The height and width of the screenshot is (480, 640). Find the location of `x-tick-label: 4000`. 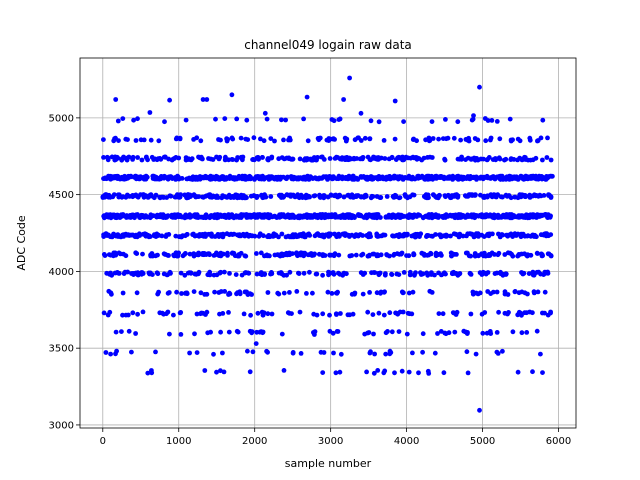

x-tick-label: 4000 is located at coordinates (406, 441).